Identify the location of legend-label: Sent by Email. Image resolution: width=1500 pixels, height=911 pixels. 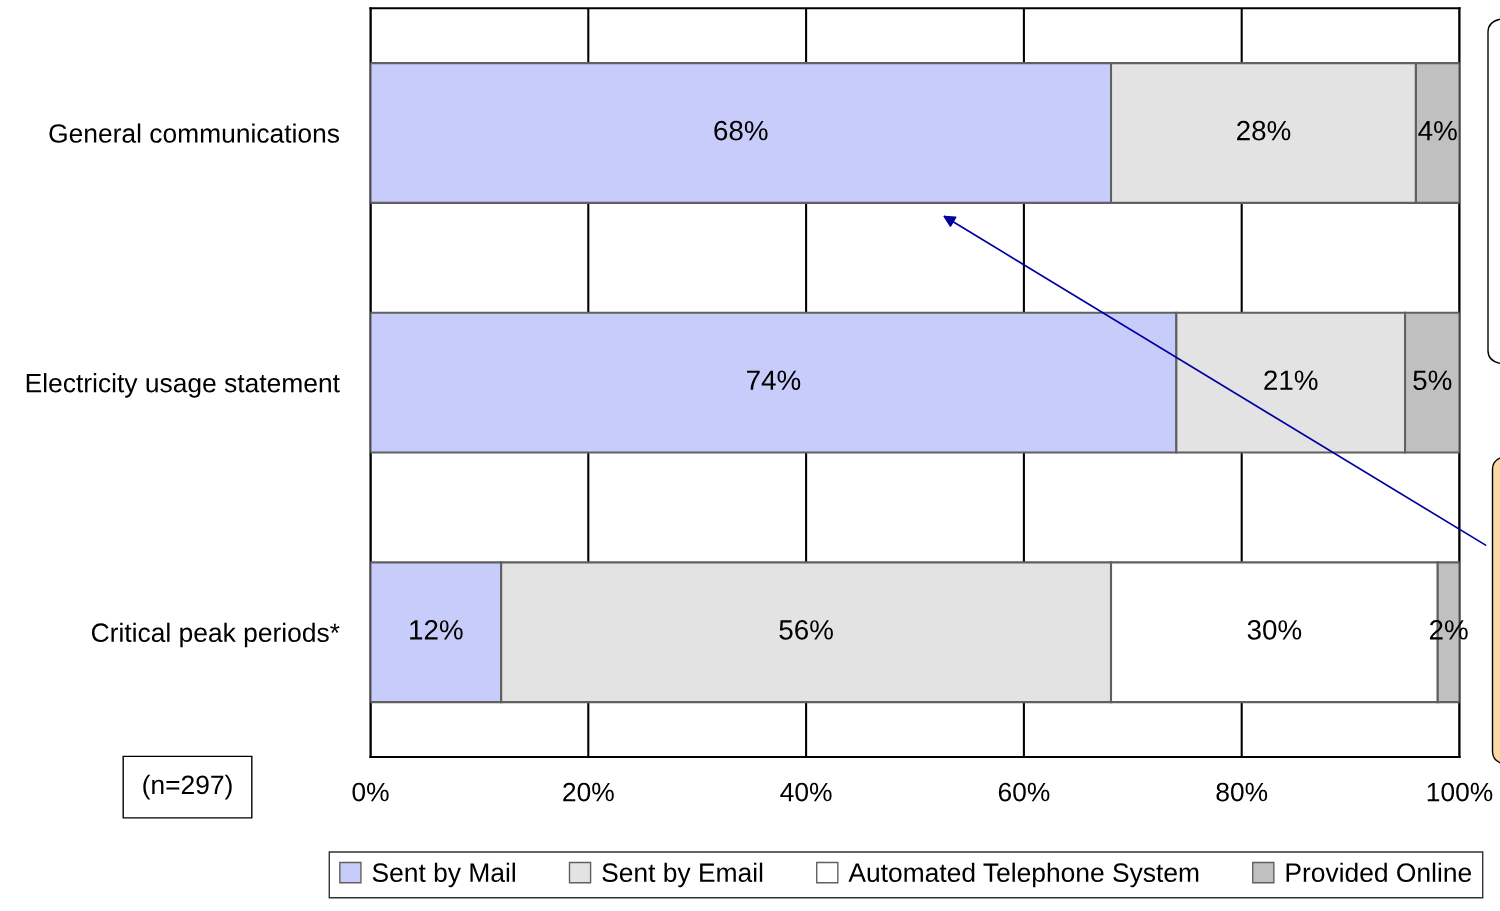
(682, 875).